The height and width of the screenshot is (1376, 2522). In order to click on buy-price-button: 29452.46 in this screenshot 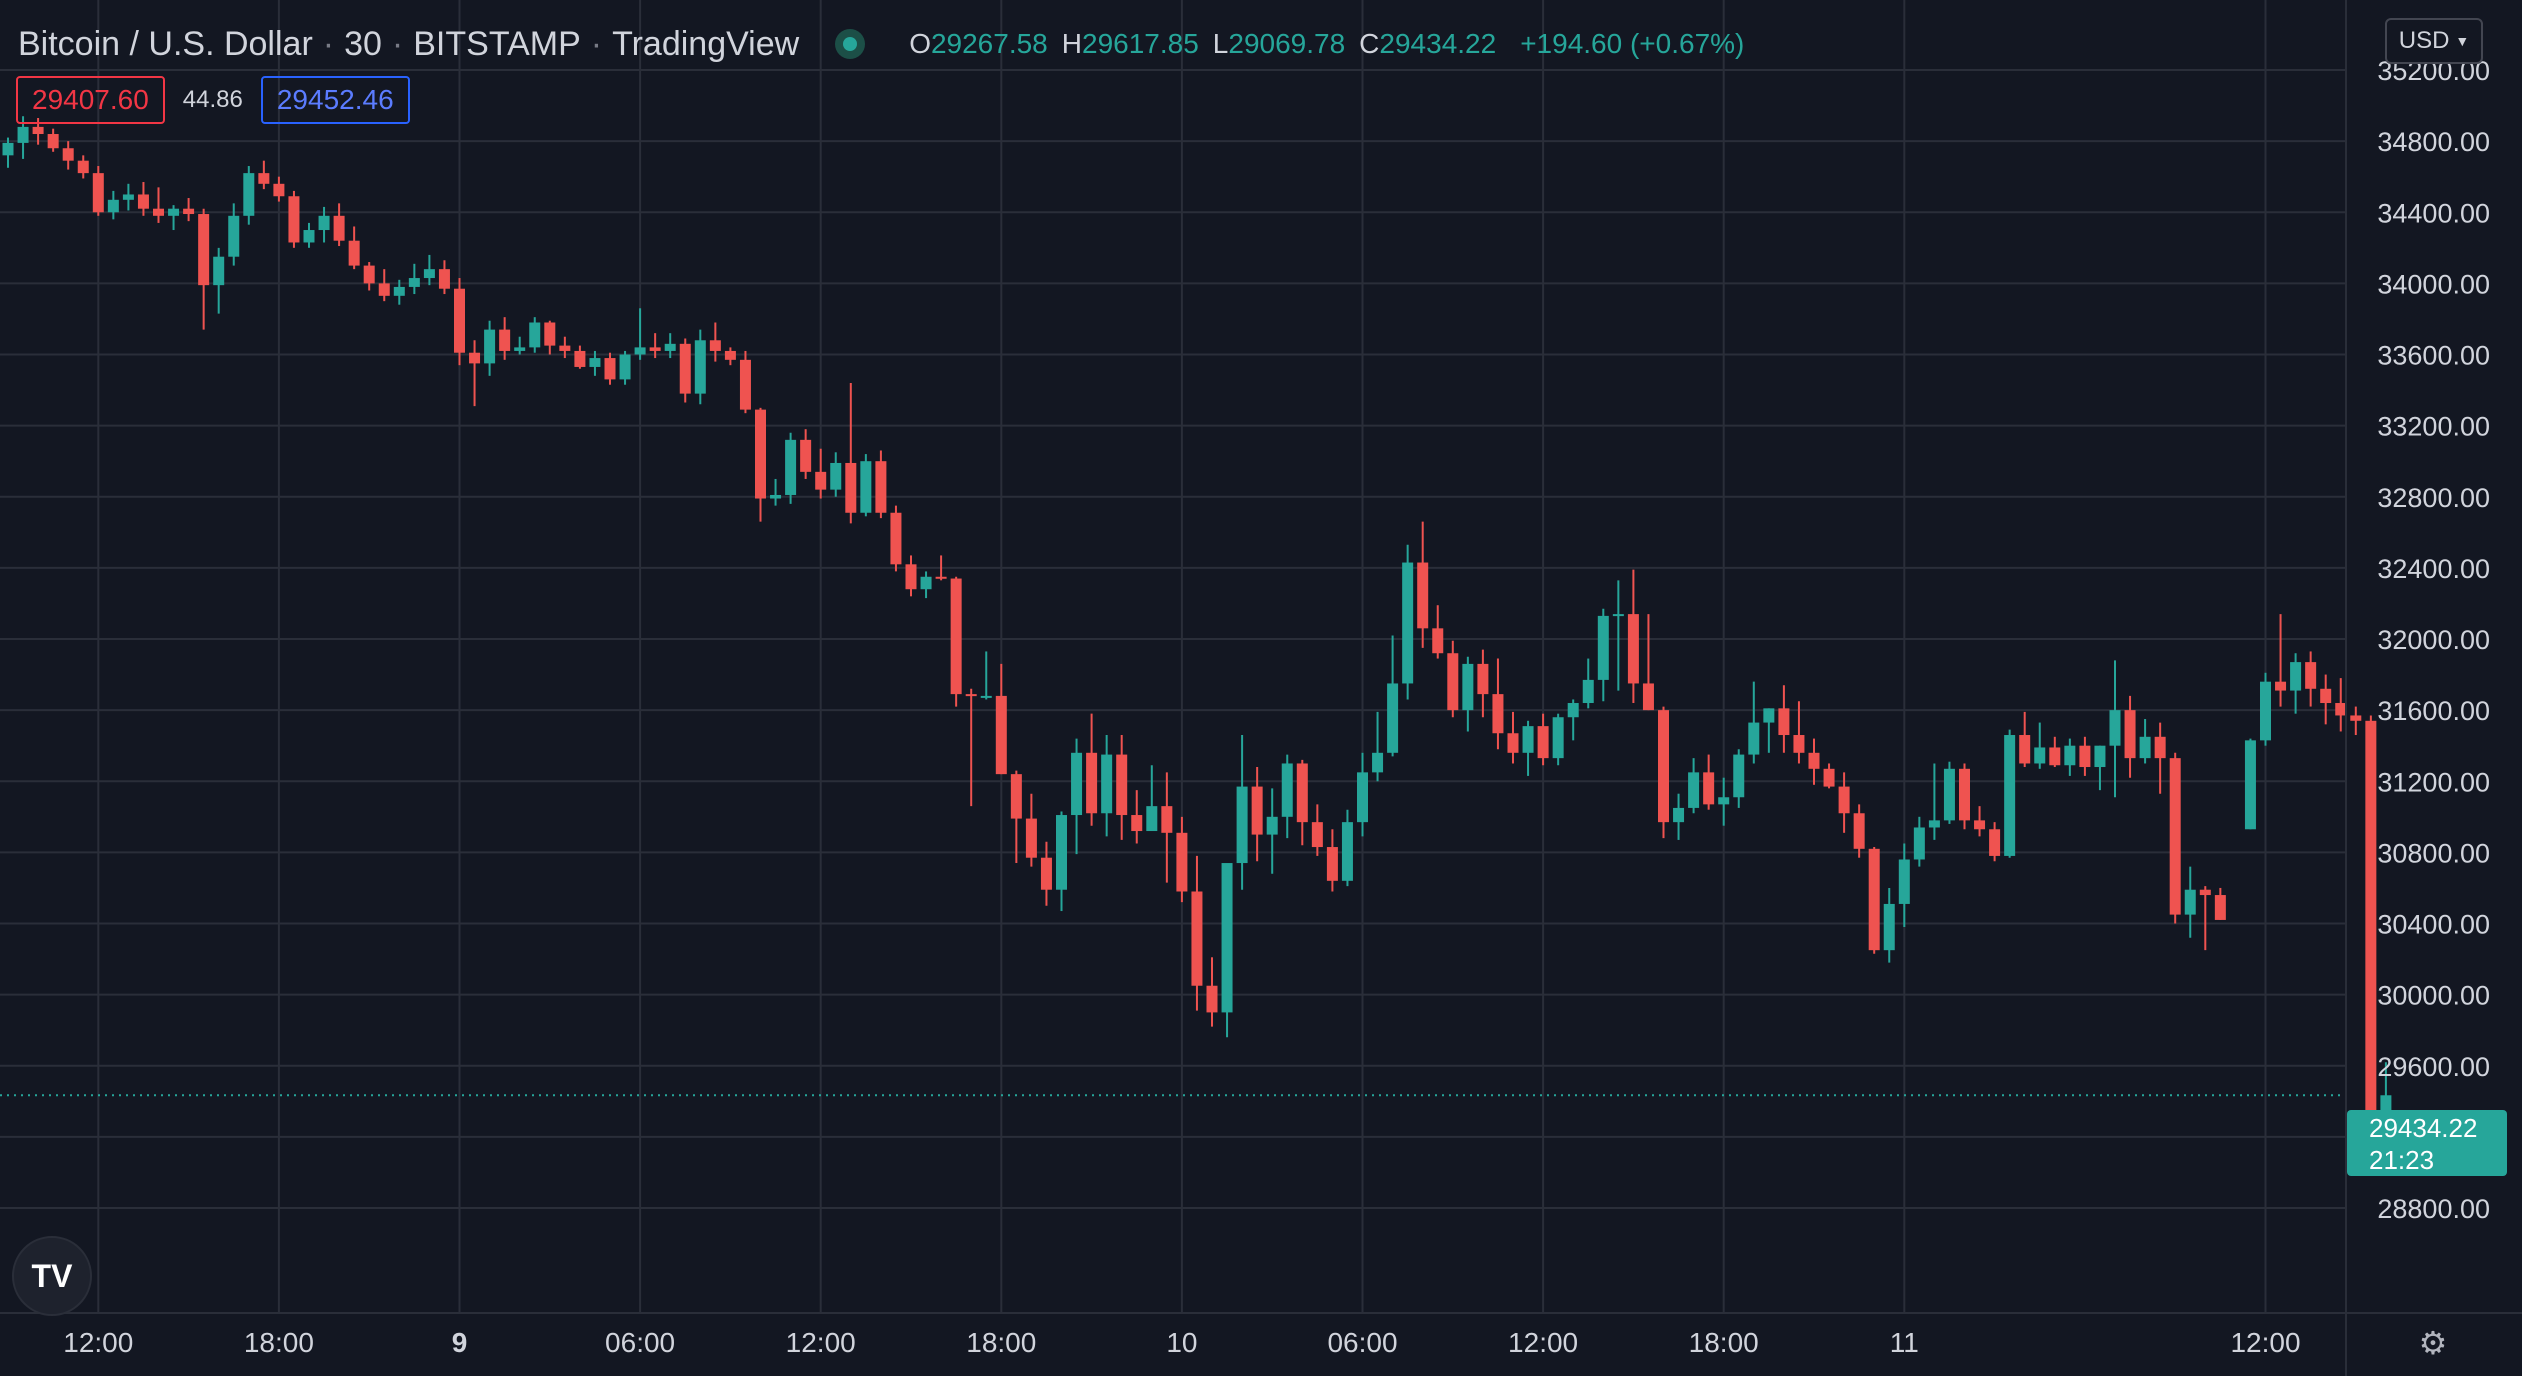, I will do `click(335, 100)`.